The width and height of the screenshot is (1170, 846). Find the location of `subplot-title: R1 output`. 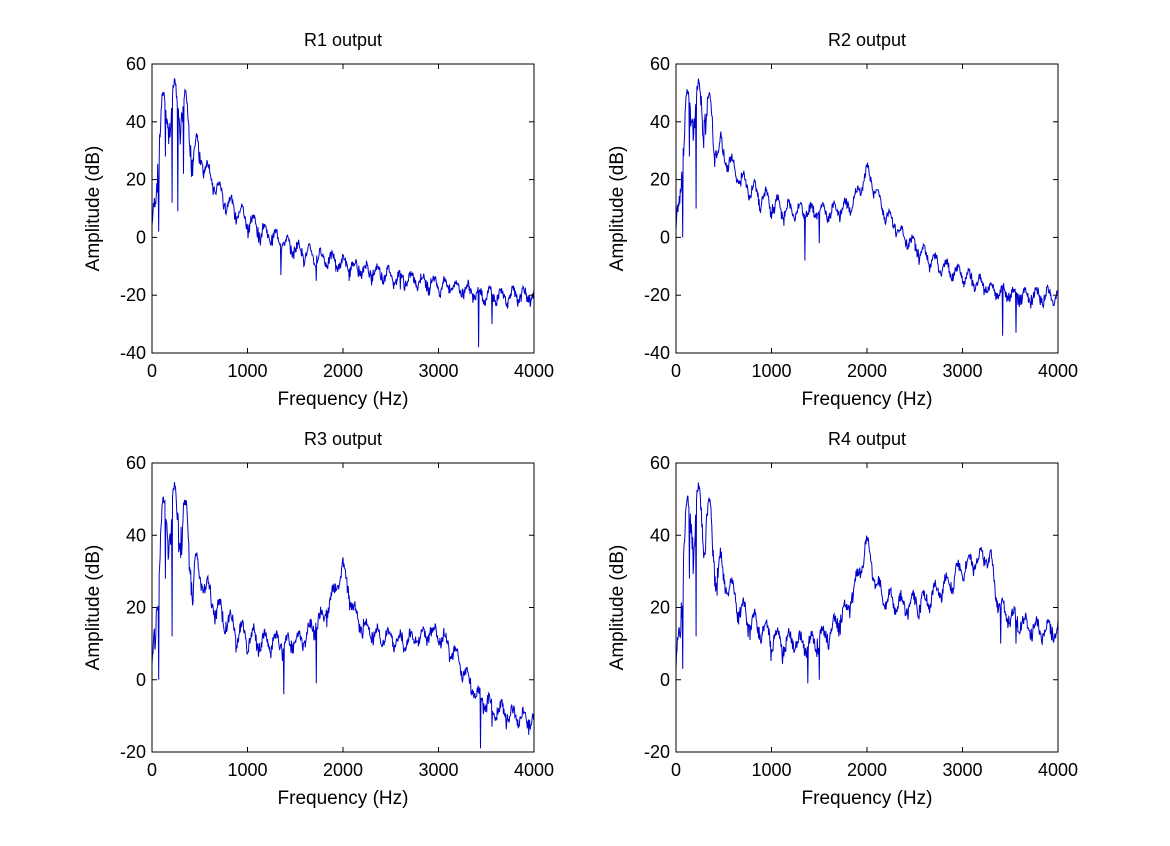

subplot-title: R1 output is located at coordinates (343, 40).